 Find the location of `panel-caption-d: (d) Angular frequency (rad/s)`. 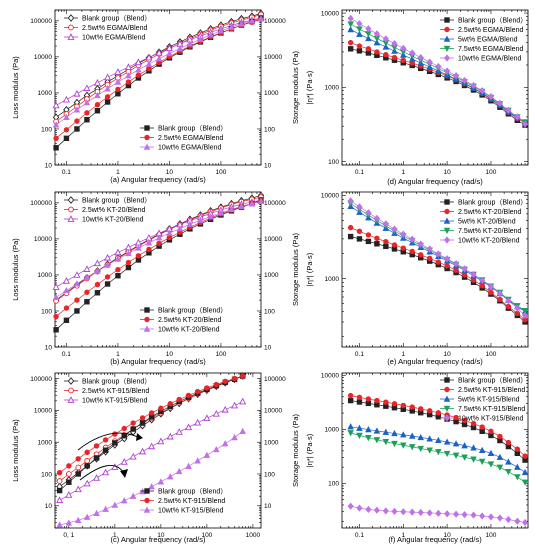

panel-caption-d: (d) Angular frequency (rad/s) is located at coordinates (435, 181).